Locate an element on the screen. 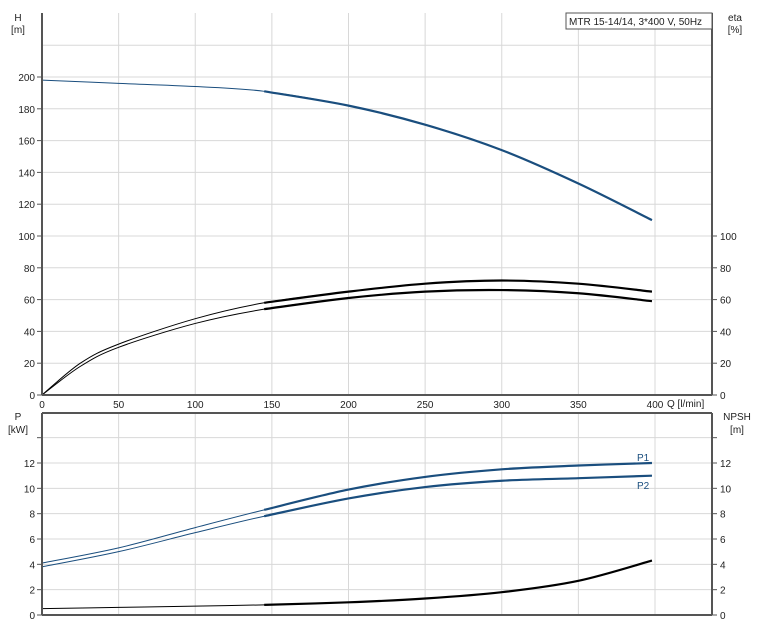 This screenshot has width=758, height=633. h-tick-label: 40 is located at coordinates (30, 332).